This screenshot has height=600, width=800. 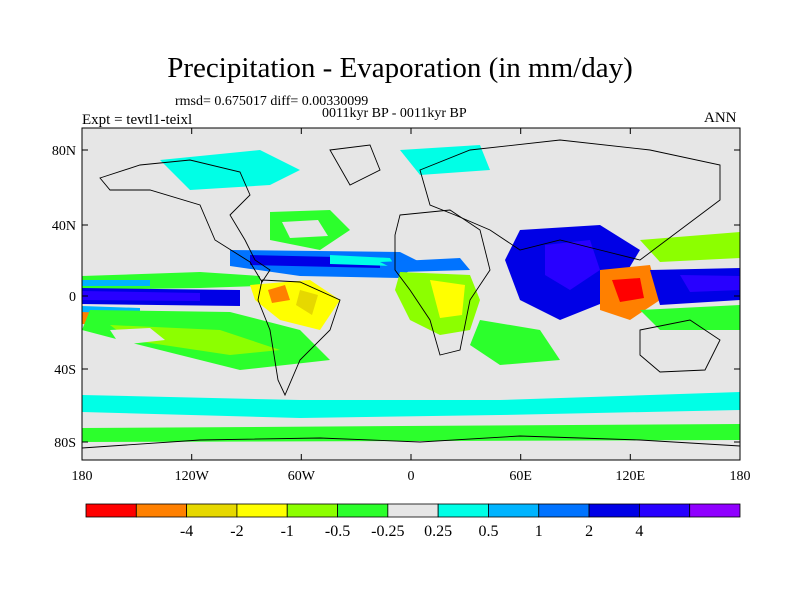 What do you see at coordinates (64, 151) in the screenshot?
I see `lat-tick-label: 80N` at bounding box center [64, 151].